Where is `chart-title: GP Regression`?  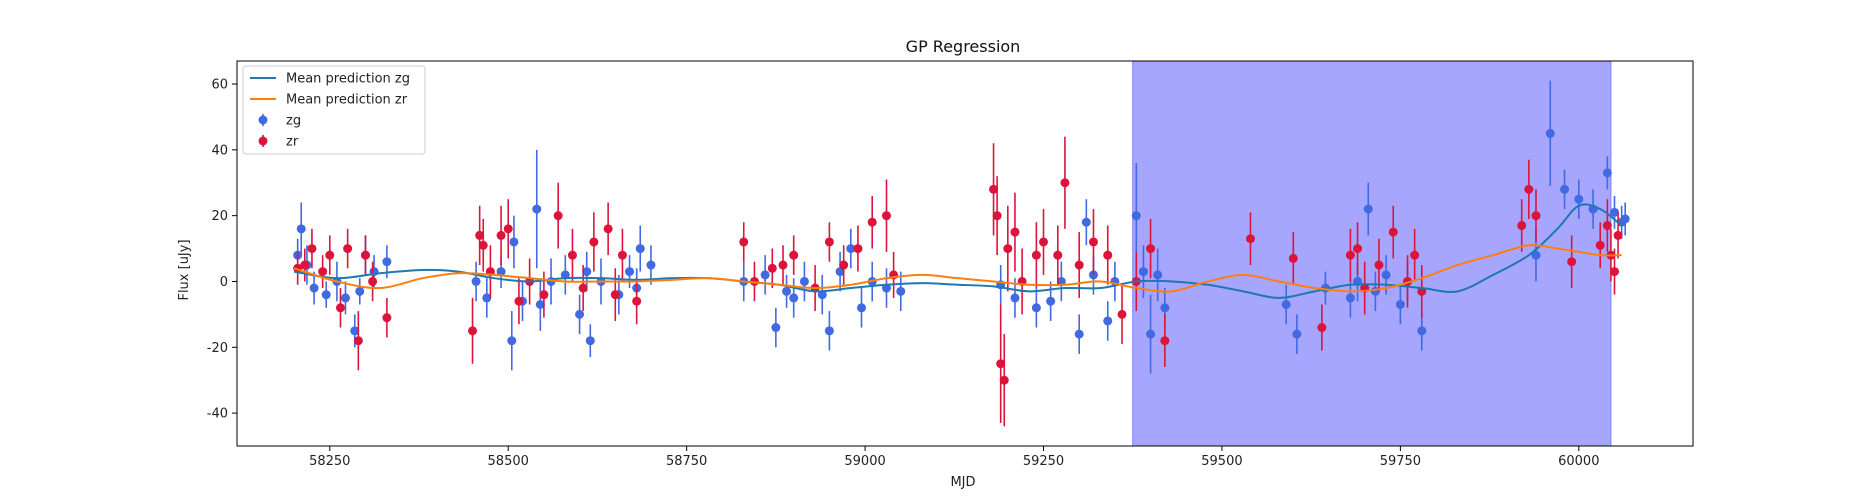 chart-title: GP Regression is located at coordinates (963, 46).